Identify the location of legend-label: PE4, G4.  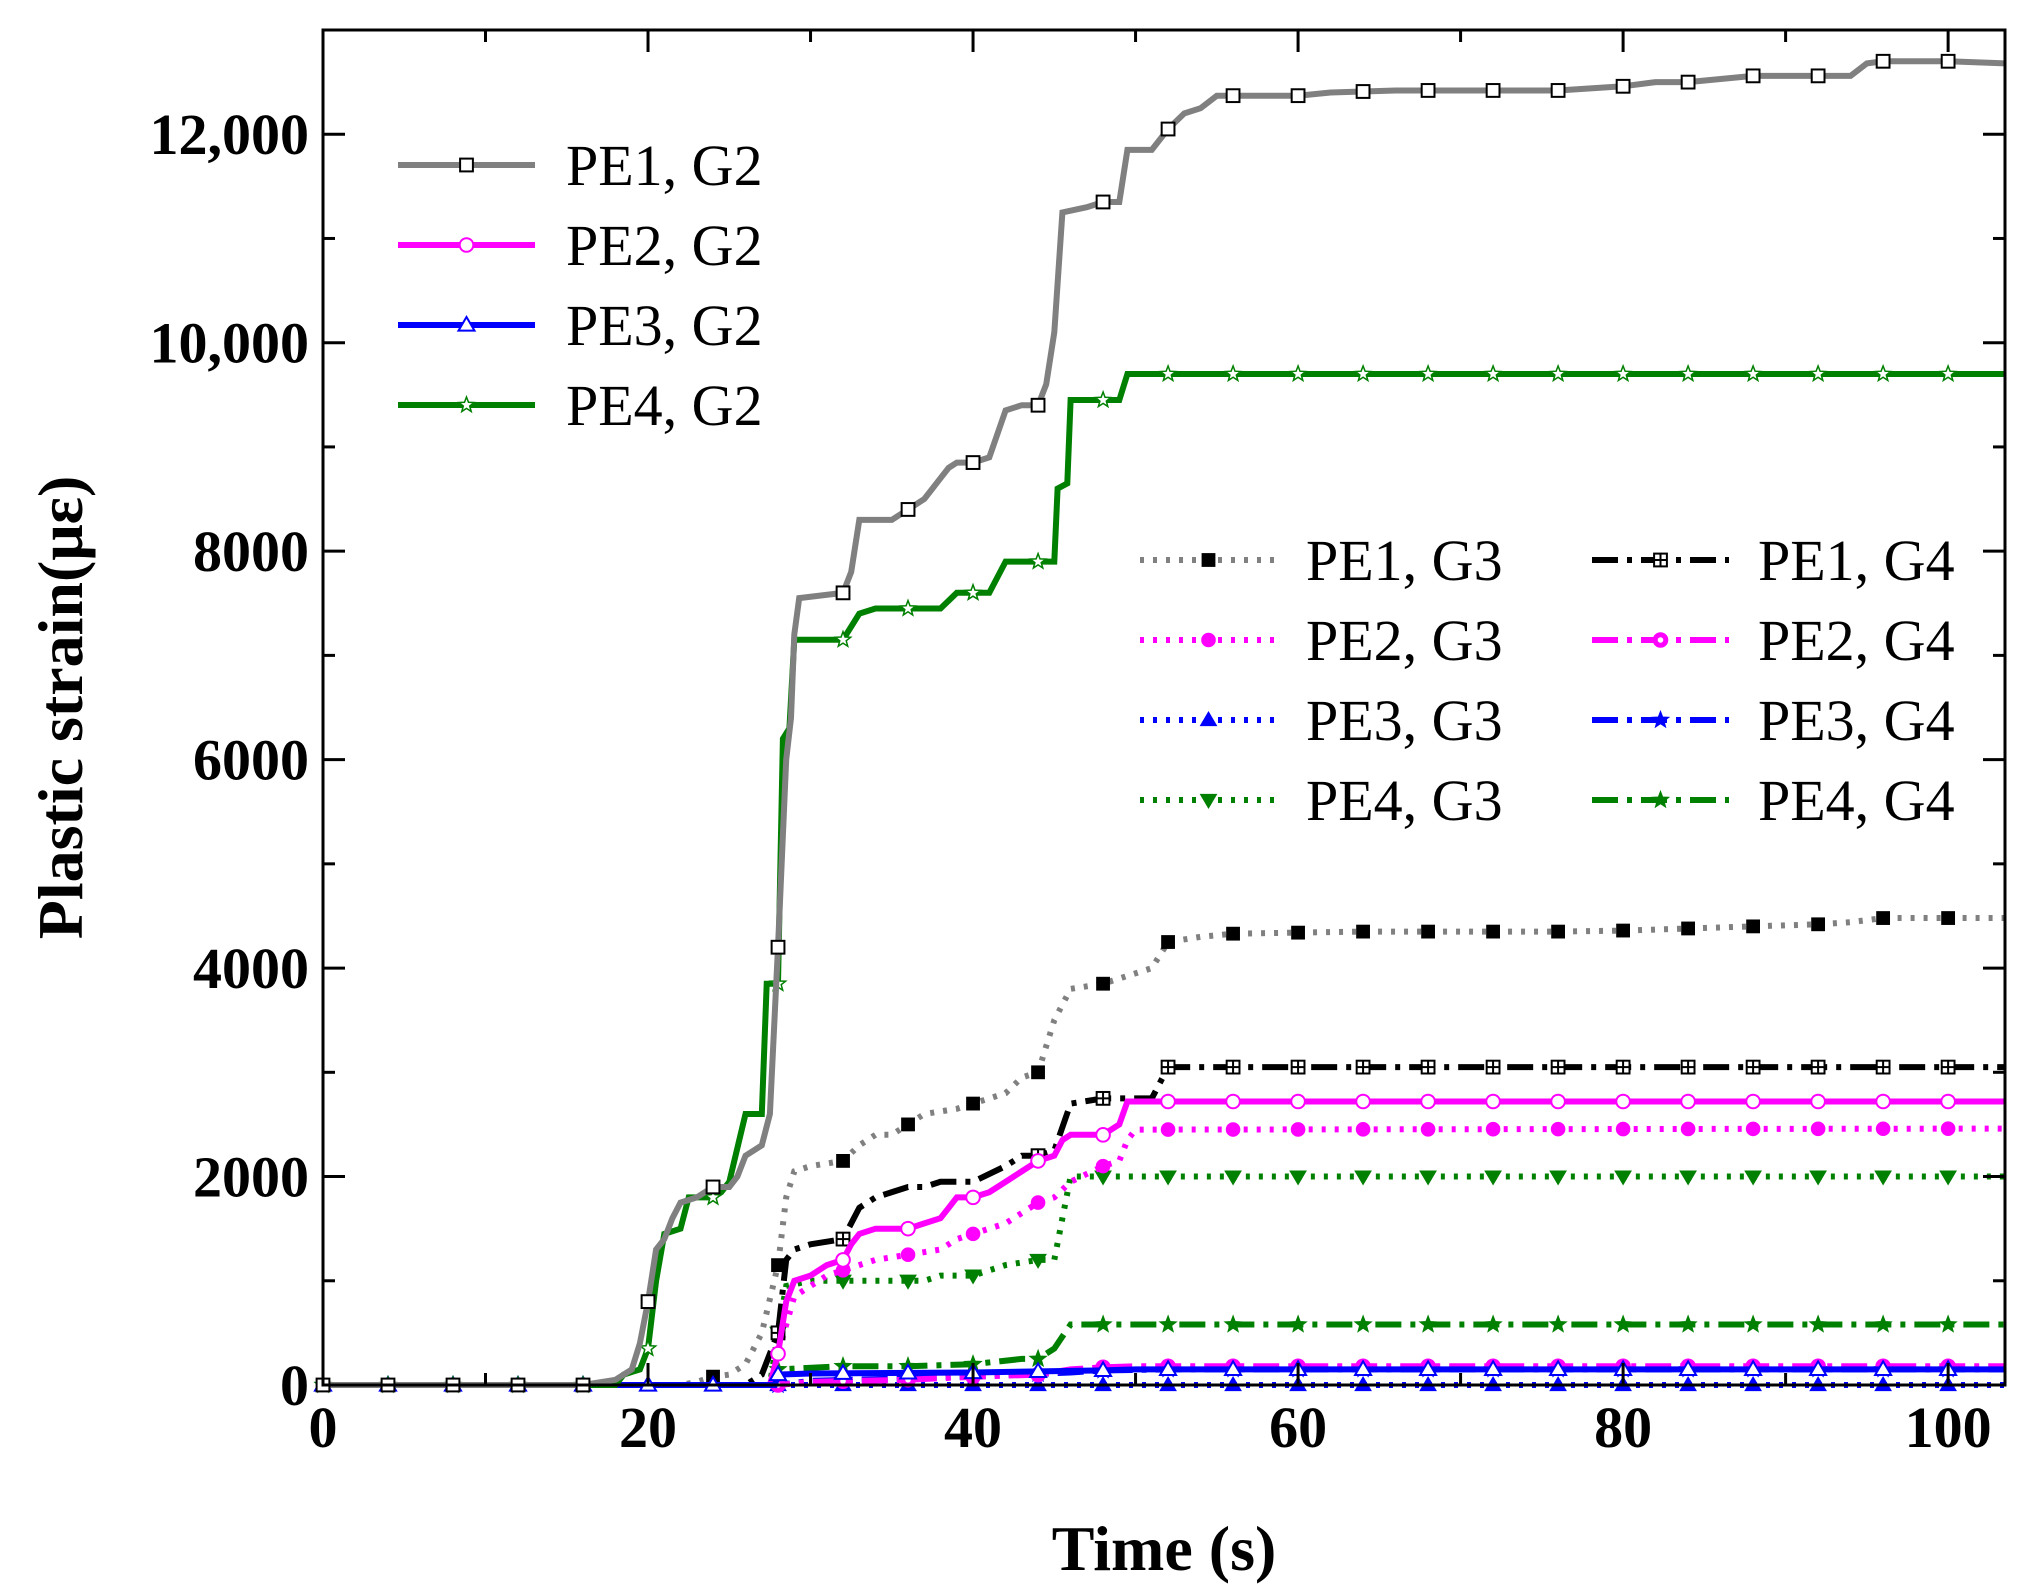
(1856, 800).